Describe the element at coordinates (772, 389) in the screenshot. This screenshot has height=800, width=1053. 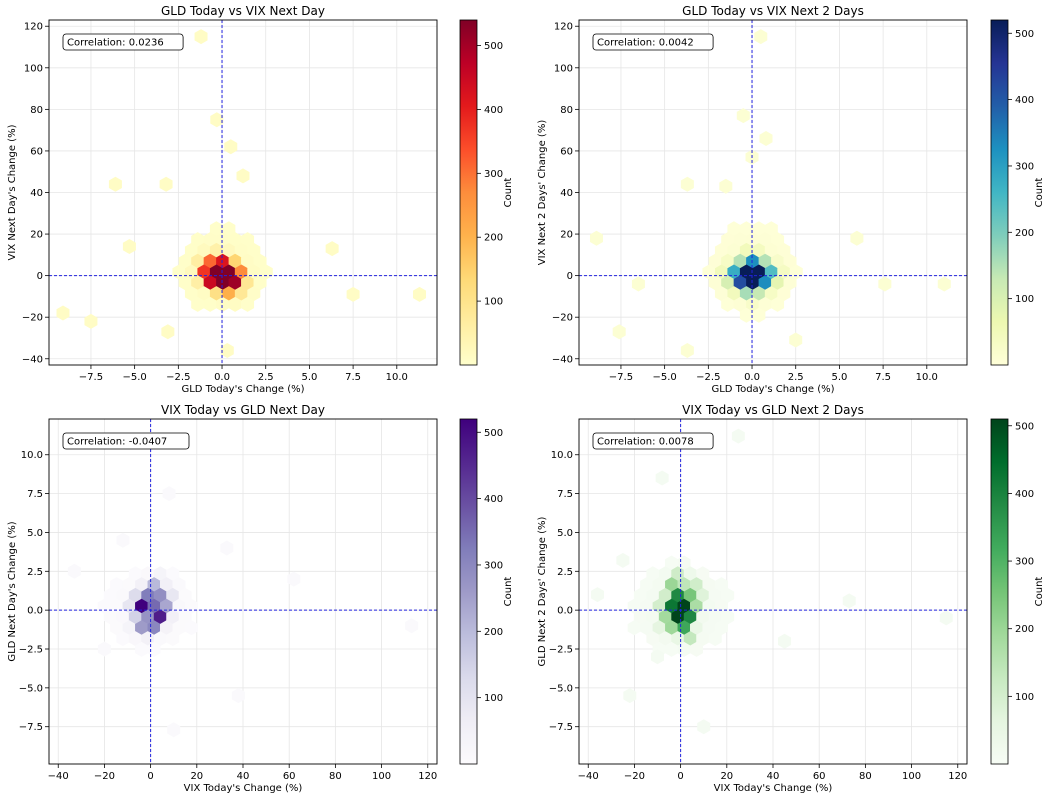
I see `x-axis-label: GLD Today's Change (%)` at that location.